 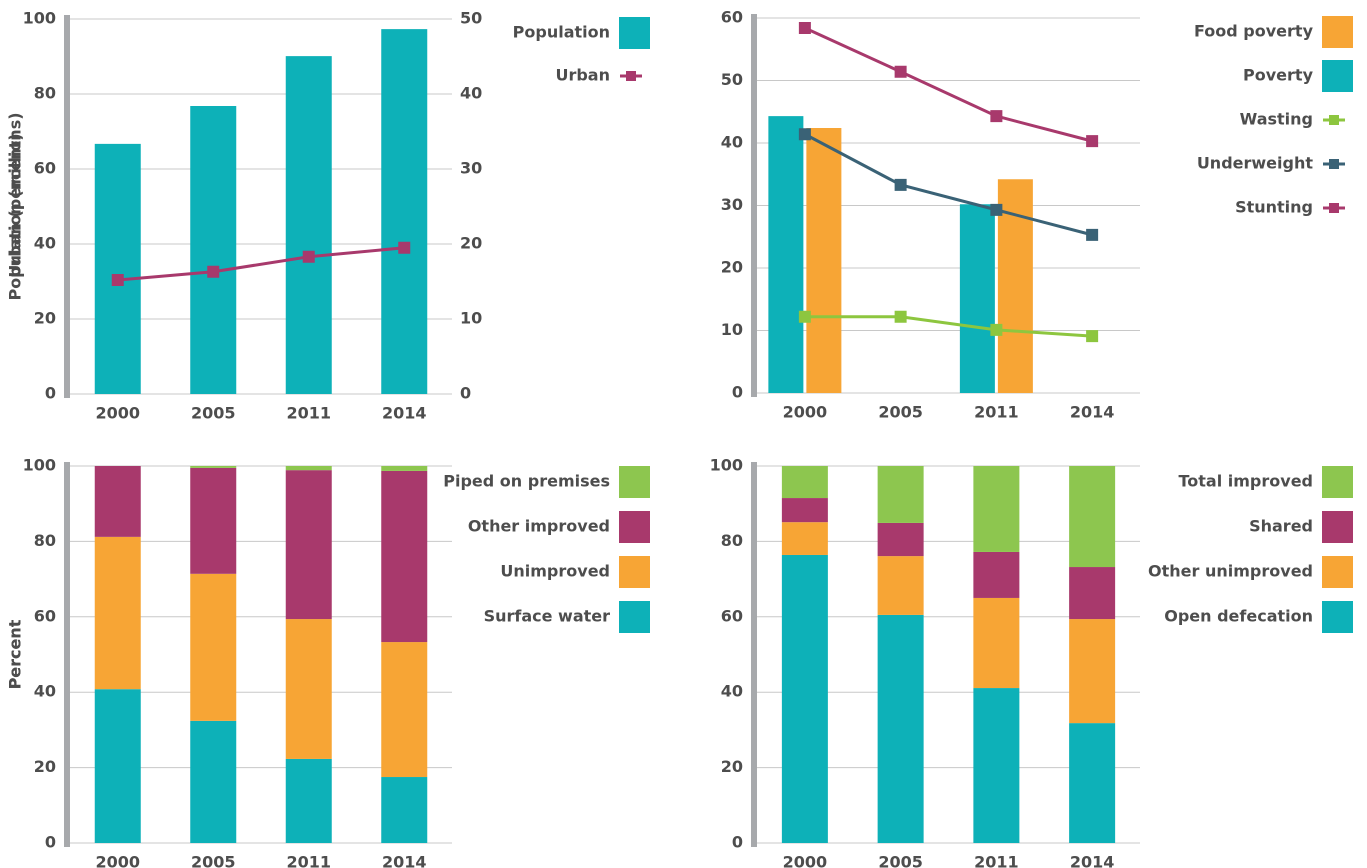 I want to click on legend-label: Poverty, so click(x=1278, y=75).